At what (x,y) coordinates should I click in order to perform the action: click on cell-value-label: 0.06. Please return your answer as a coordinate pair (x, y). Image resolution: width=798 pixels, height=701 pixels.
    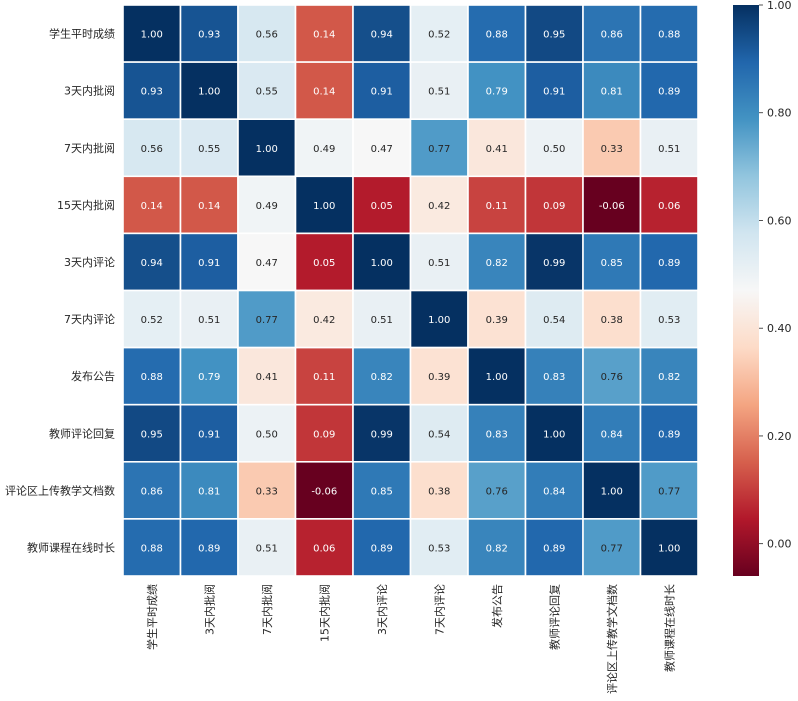
    Looking at the image, I should click on (324, 548).